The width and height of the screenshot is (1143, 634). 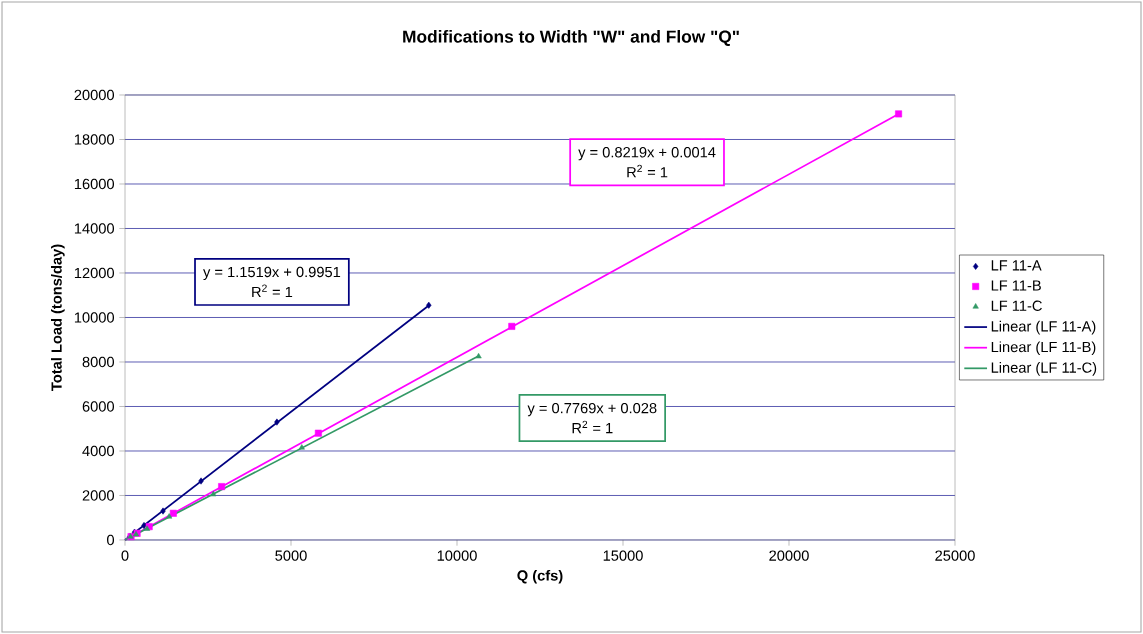 What do you see at coordinates (94, 273) in the screenshot?
I see `y-tick-label: 12000` at bounding box center [94, 273].